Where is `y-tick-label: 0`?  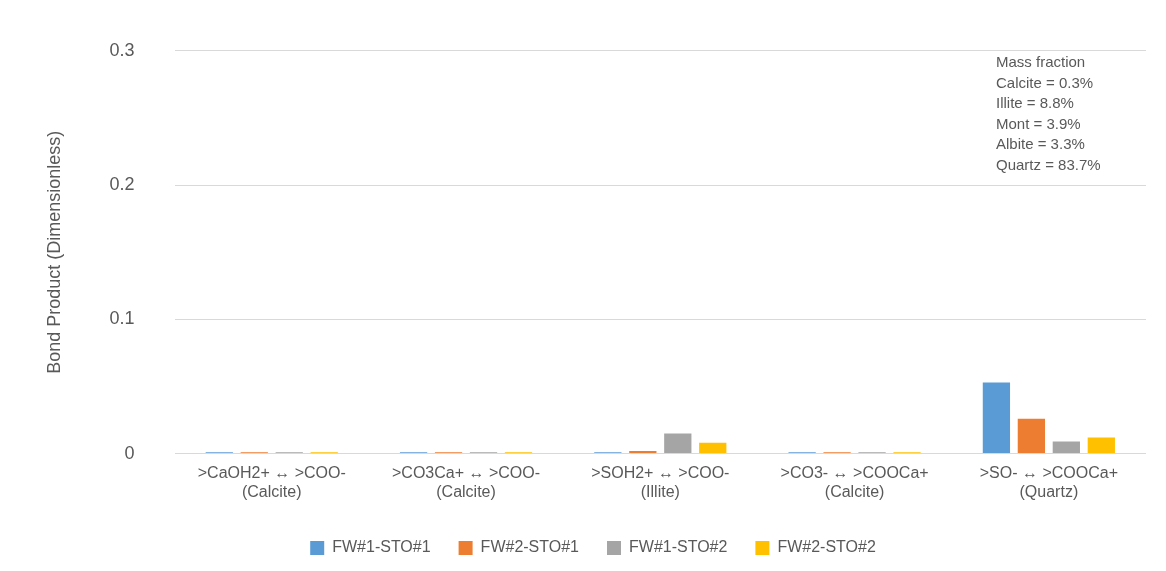 y-tick-label: 0 is located at coordinates (129, 452).